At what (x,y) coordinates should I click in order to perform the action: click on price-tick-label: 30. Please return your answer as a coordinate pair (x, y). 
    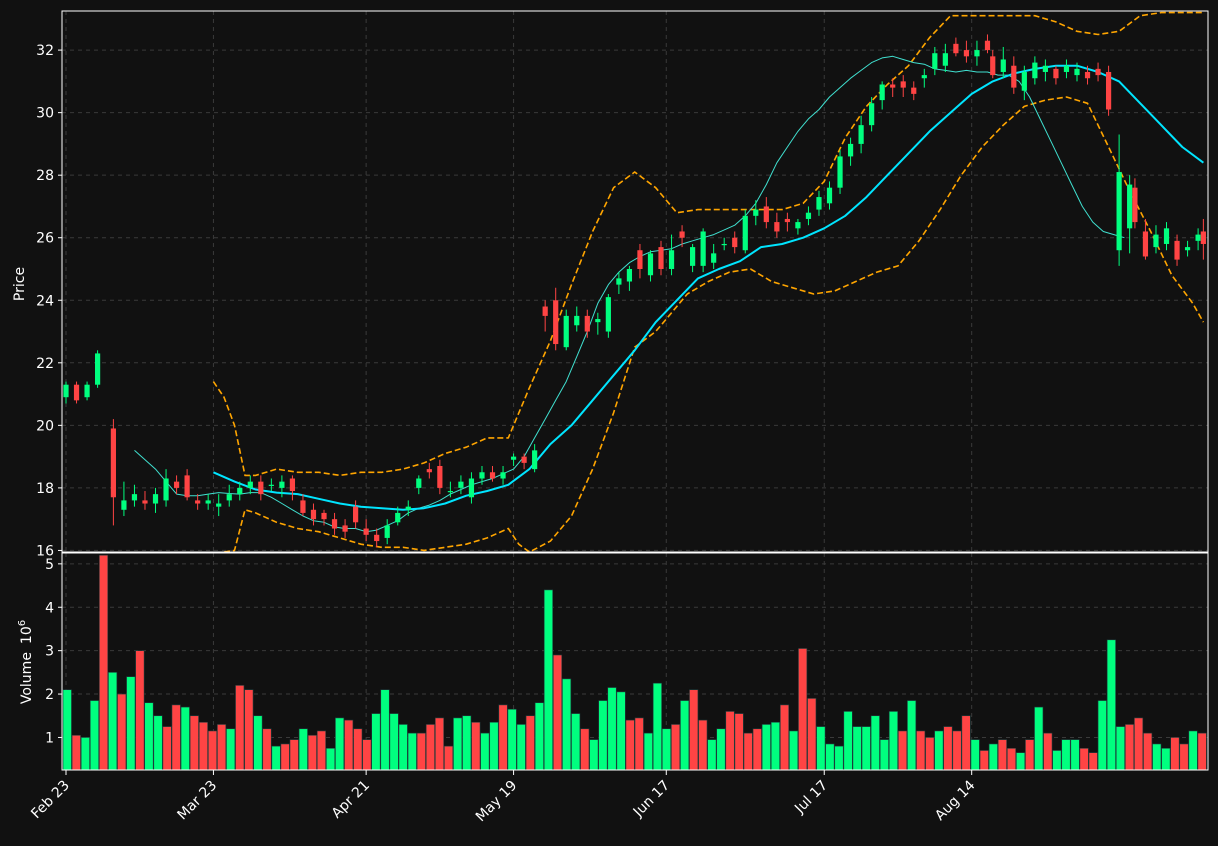
    Looking at the image, I should click on (45, 114).